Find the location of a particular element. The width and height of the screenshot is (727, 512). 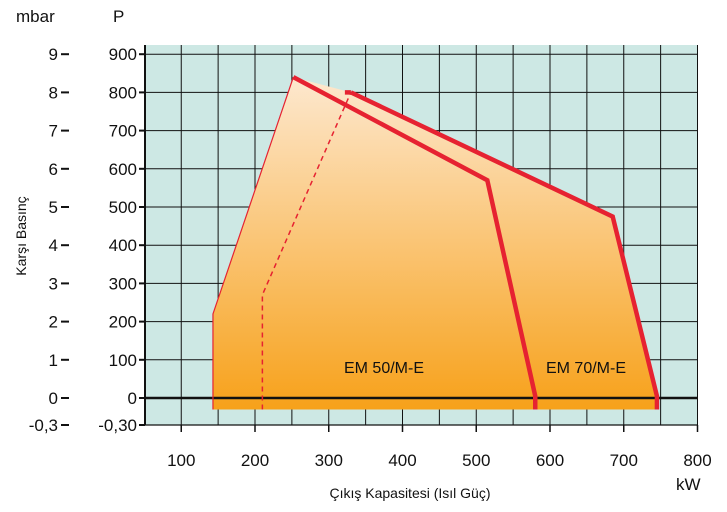

y-tick-label-mbar: 9 is located at coordinates (53, 54).